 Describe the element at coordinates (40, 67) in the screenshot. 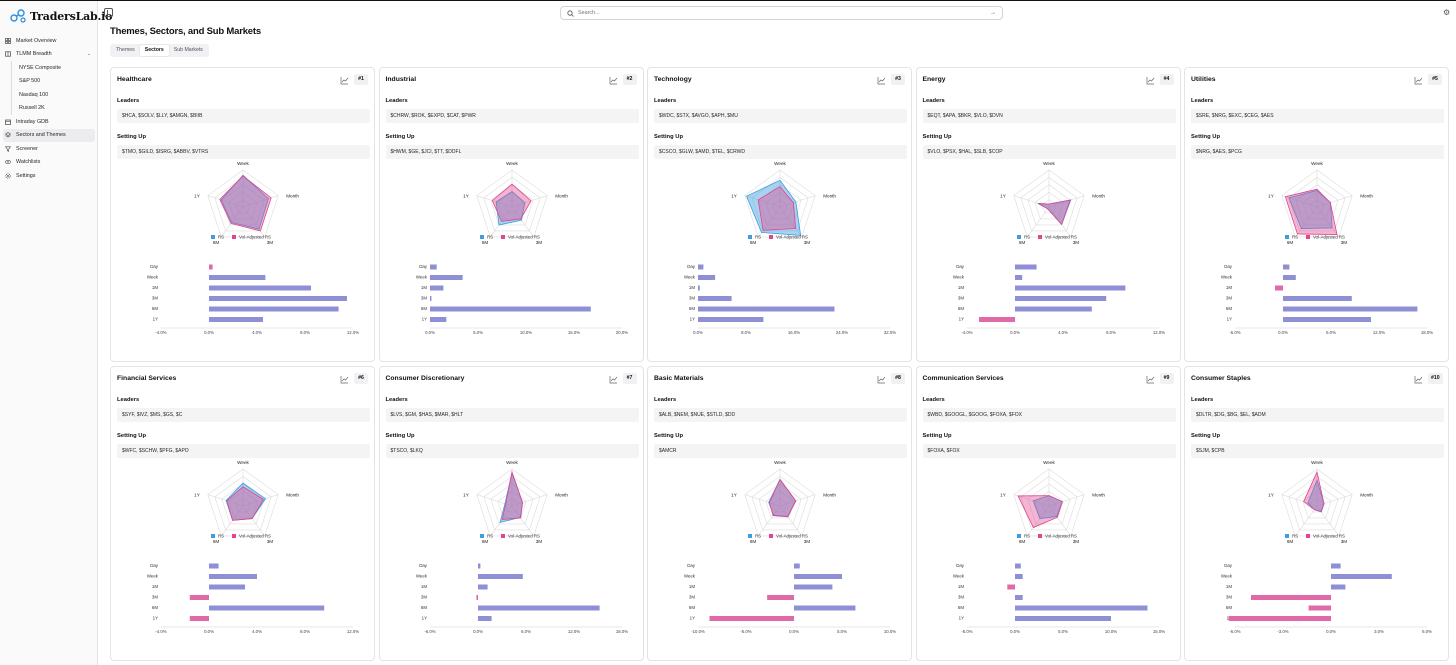

I see `sidebar-subitem-nyse: NYSE Composite` at that location.